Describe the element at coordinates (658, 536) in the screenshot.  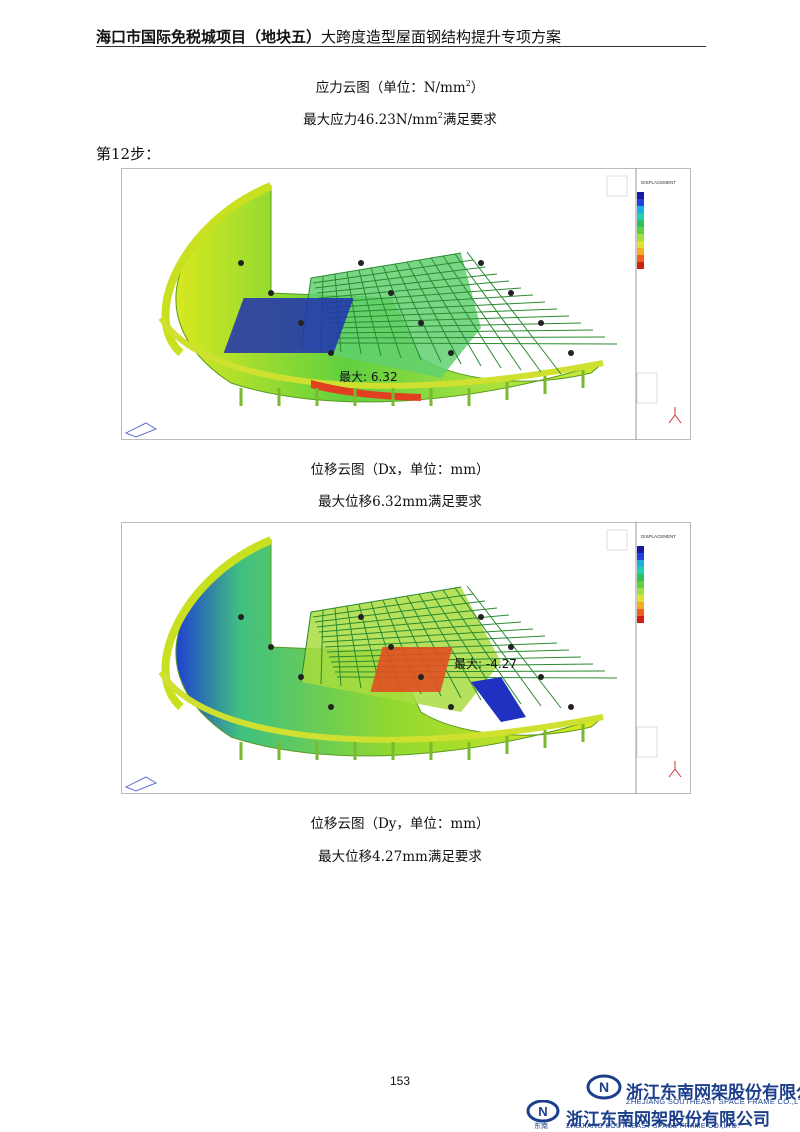
I see `legend-title: DISPLACEMENT` at that location.